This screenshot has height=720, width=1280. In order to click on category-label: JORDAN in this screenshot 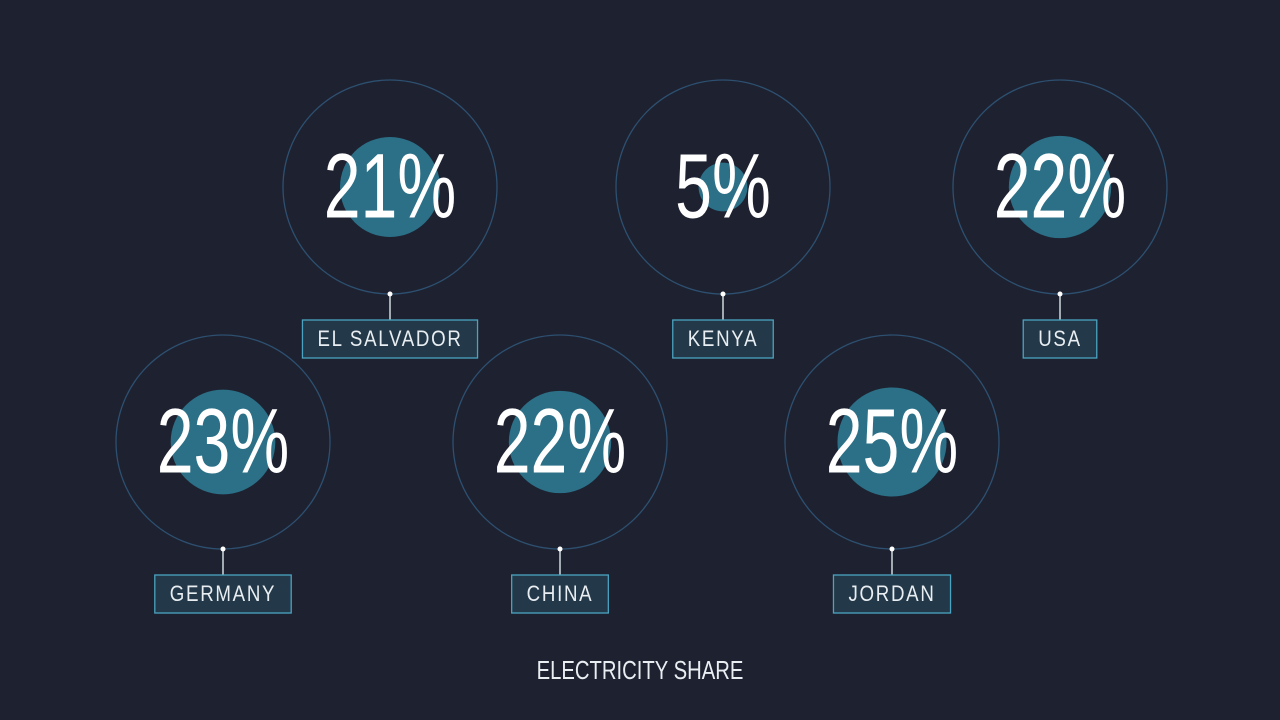, I will do `click(891, 594)`.